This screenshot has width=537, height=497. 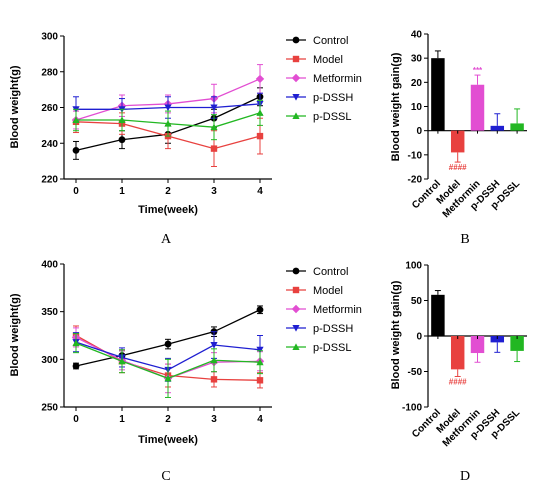 What do you see at coordinates (417, 35) in the screenshot?
I see `y-tick-label: 40` at bounding box center [417, 35].